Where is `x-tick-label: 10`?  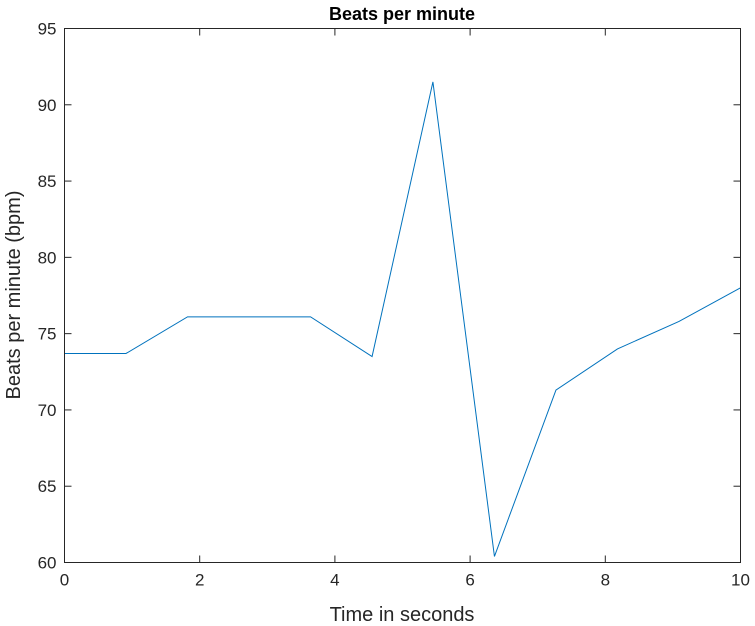
x-tick-label: 10 is located at coordinates (740, 580).